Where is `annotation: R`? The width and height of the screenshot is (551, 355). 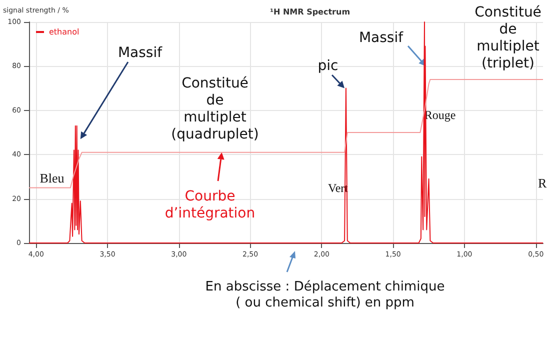
annotation: R is located at coordinates (542, 183).